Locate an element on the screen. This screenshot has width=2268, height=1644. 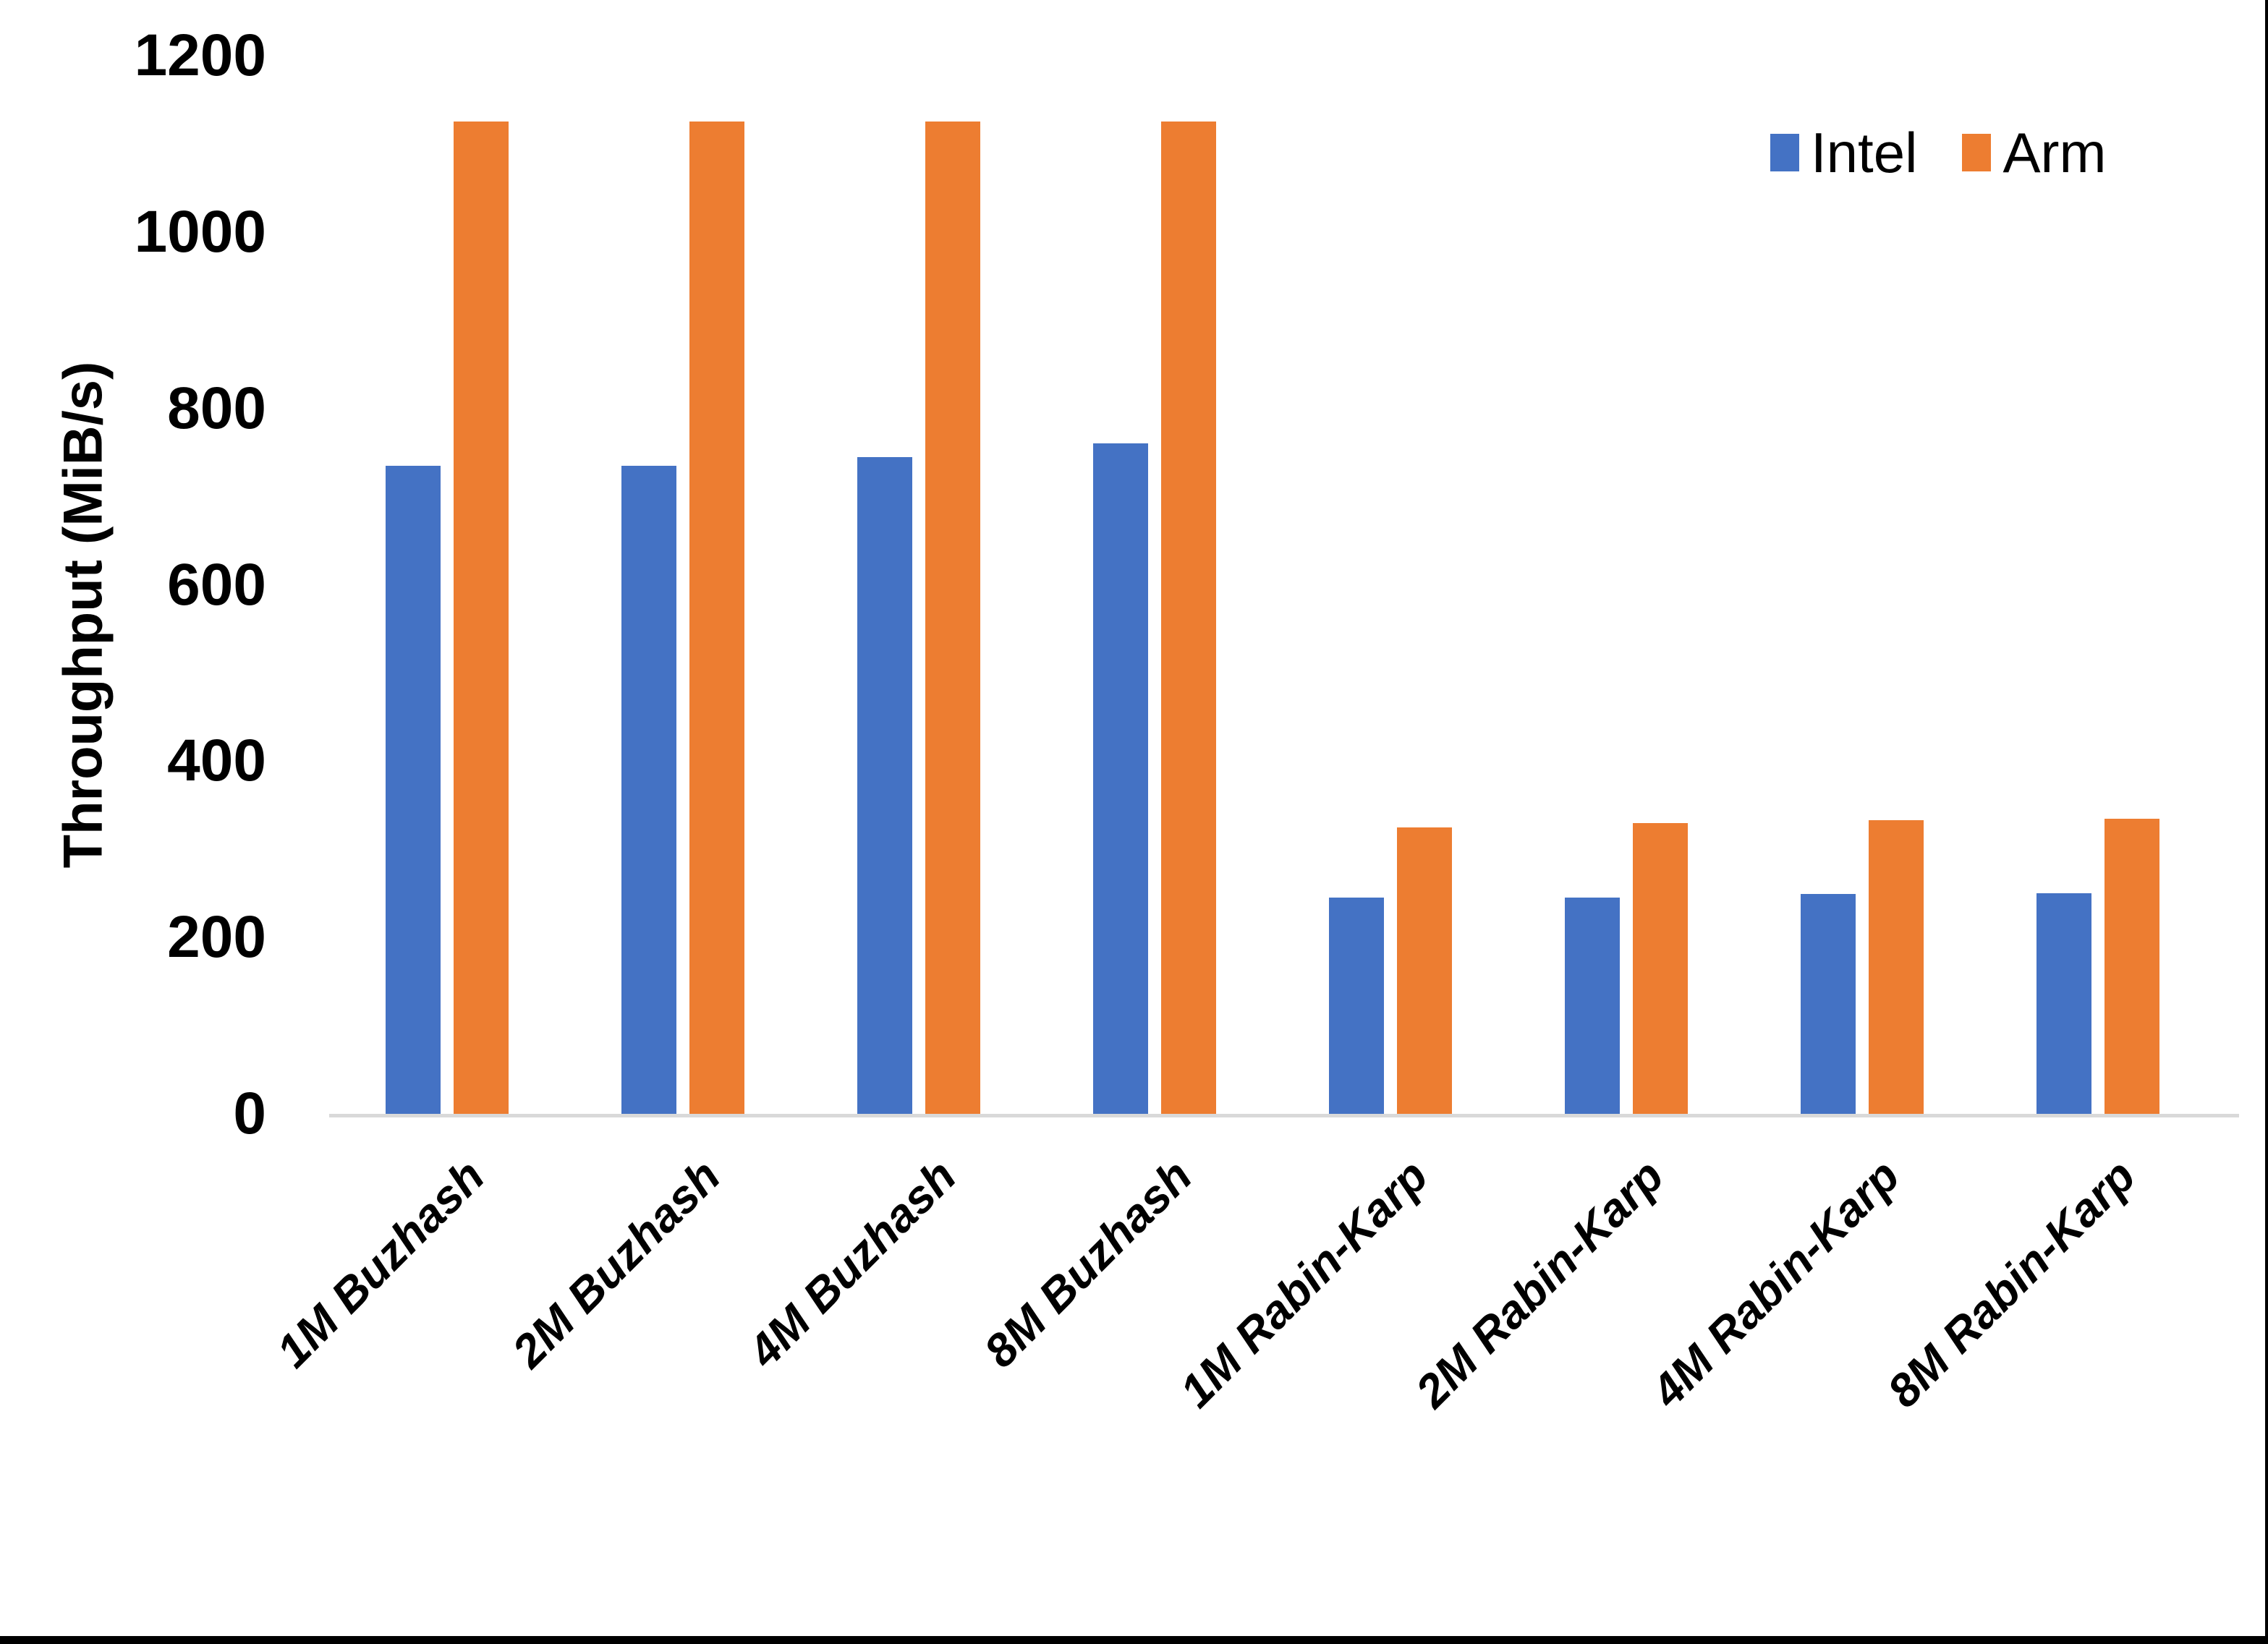
bar-intel-4m-buzhash is located at coordinates (884, 785).